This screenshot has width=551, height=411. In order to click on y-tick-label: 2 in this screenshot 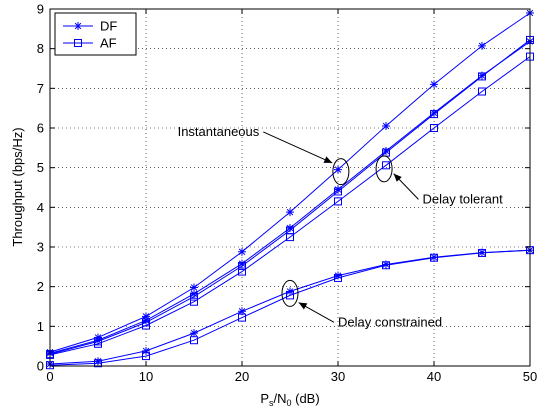, I will do `click(40, 286)`.